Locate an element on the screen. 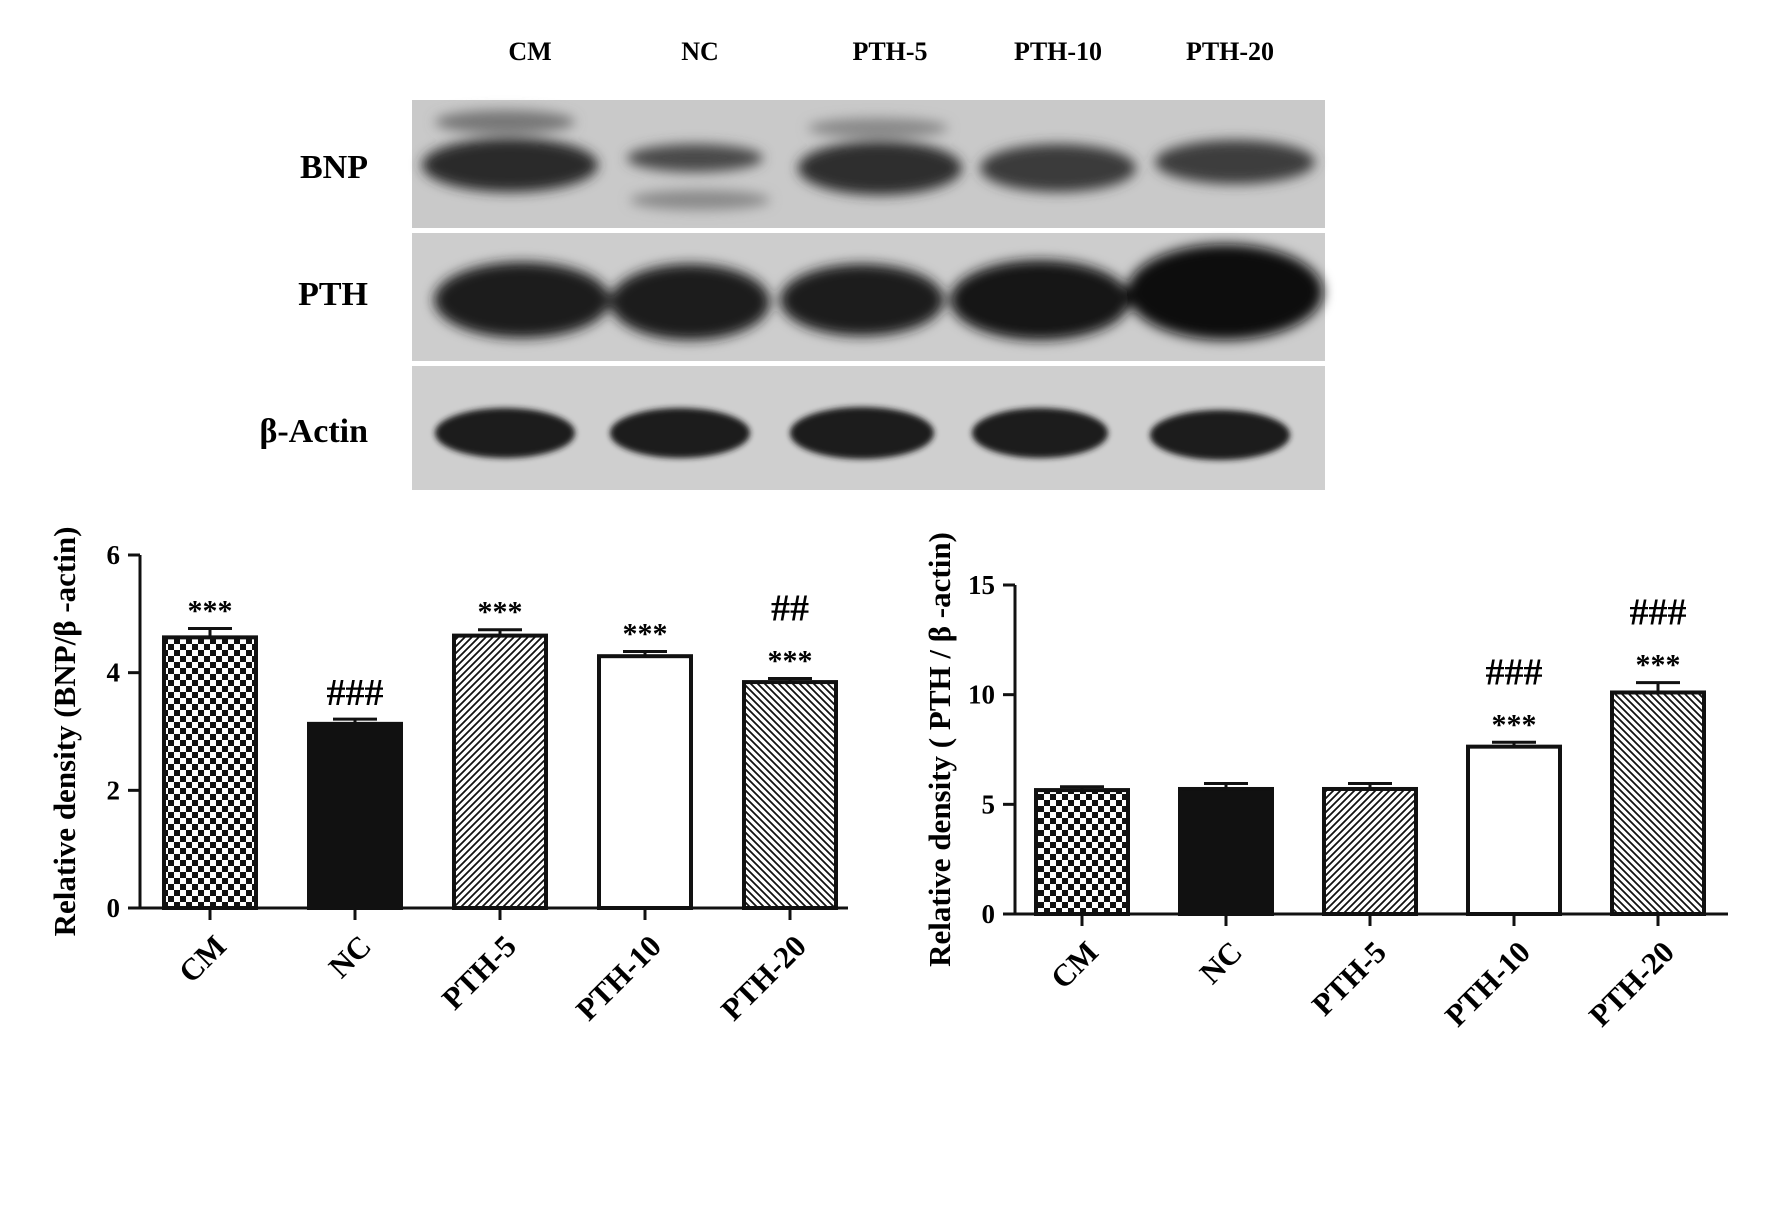  lane-label-cm: CM is located at coordinates (529, 51).